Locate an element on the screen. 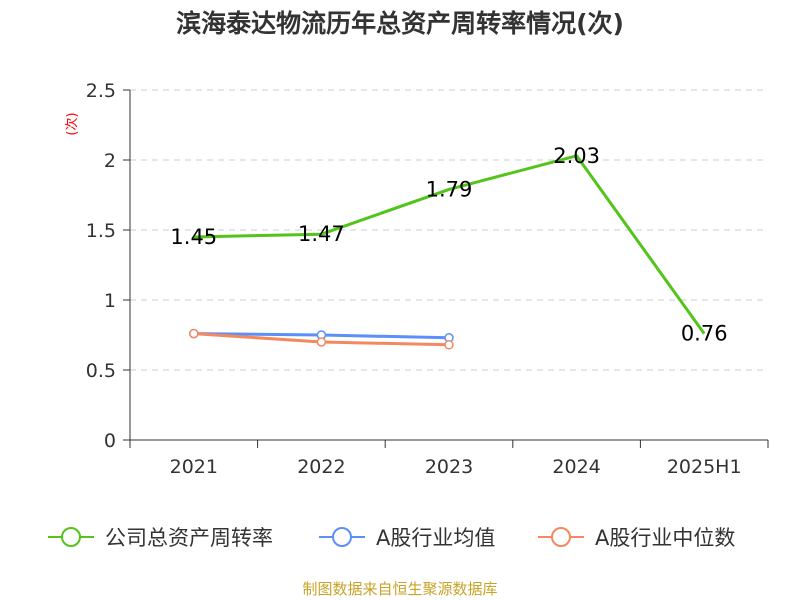 This screenshot has width=800, height=600. y-tick-label: 0 is located at coordinates (110, 441).